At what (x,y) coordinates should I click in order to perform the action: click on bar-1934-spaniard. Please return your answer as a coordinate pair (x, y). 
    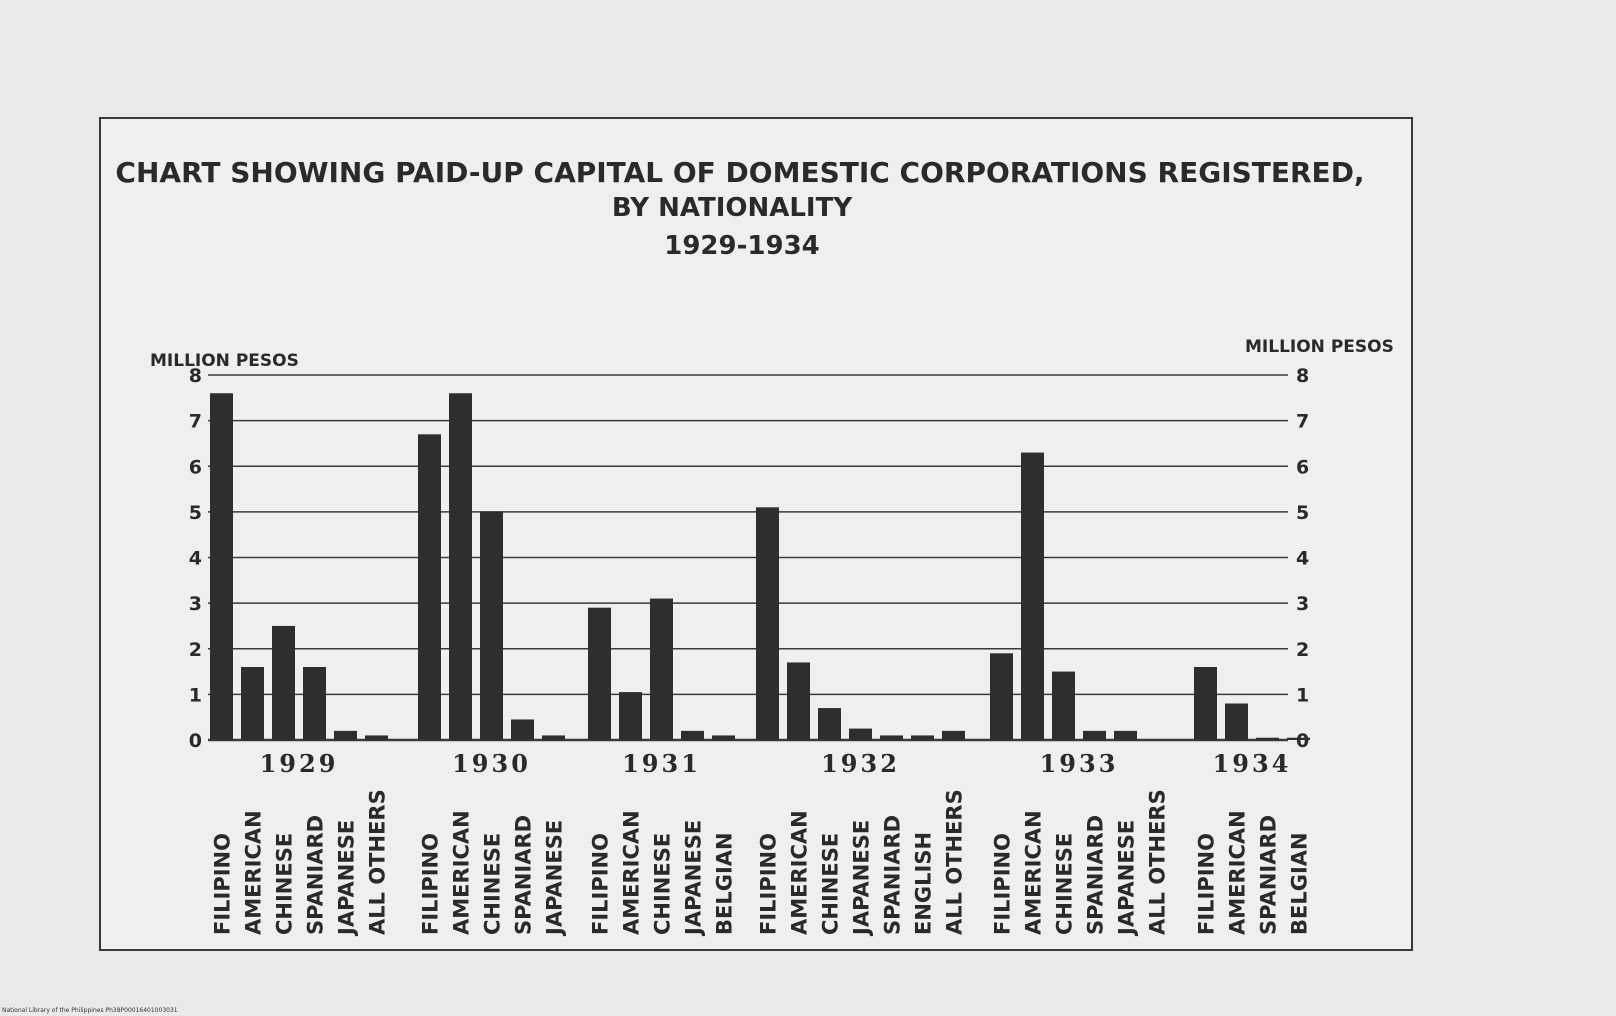
    Looking at the image, I should click on (1267, 738).